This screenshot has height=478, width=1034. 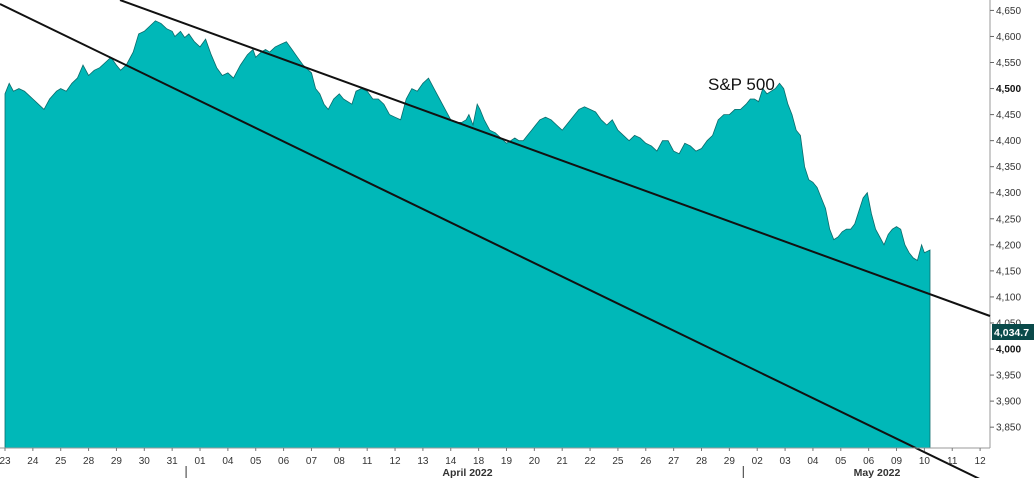 What do you see at coordinates (758, 461) in the screenshot?
I see `x-tick-label: 02` at bounding box center [758, 461].